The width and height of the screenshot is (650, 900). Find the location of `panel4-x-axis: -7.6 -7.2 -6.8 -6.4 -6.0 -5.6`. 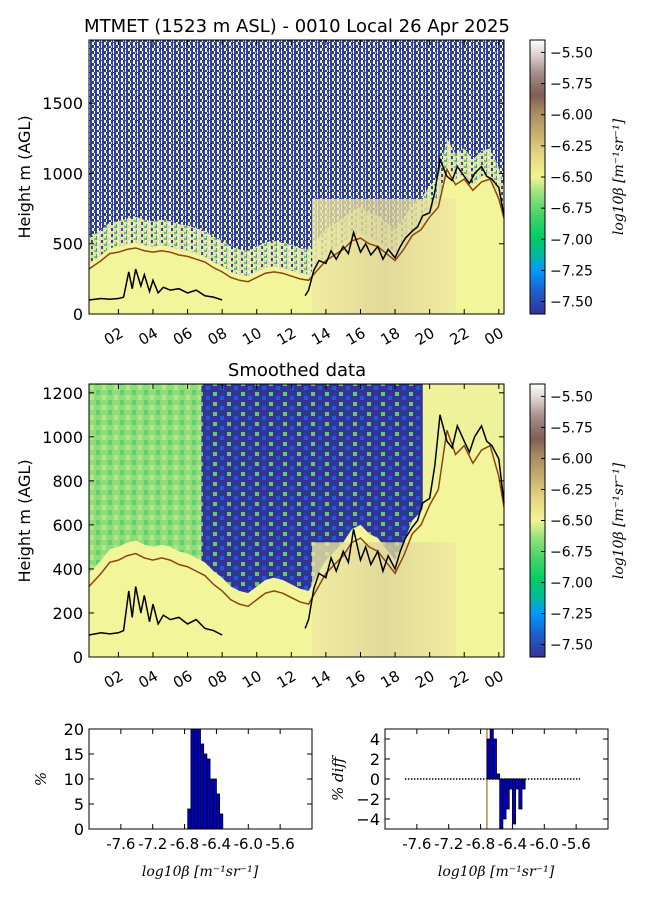

panel4-x-axis: -7.6 -7.2 -6.8 -6.4 -6.0 -5.6 is located at coordinates (496, 791).